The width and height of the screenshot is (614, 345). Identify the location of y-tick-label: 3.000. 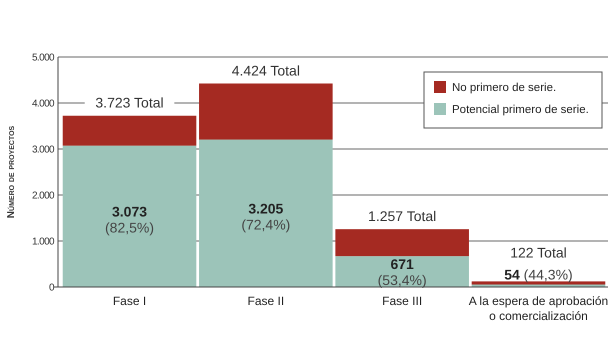
(44, 150).